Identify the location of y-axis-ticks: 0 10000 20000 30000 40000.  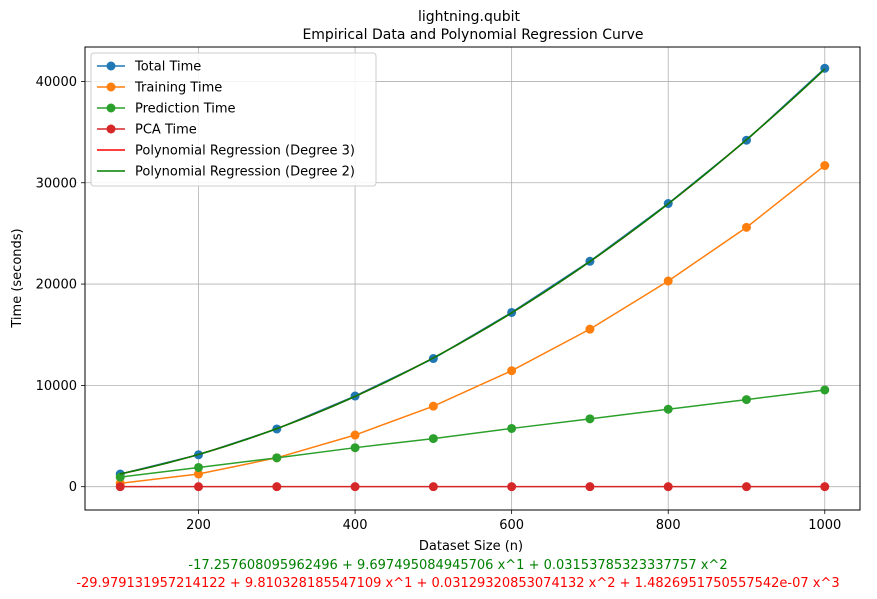
(60, 285).